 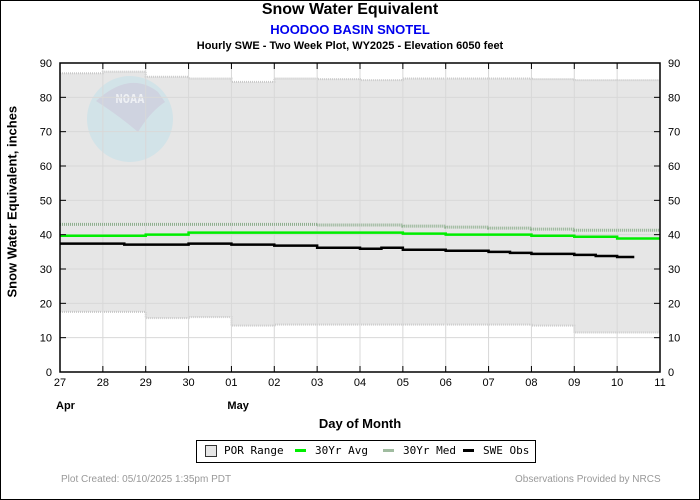 What do you see at coordinates (131, 99) in the screenshot?
I see `noaa-logo-text: NOAA` at bounding box center [131, 99].